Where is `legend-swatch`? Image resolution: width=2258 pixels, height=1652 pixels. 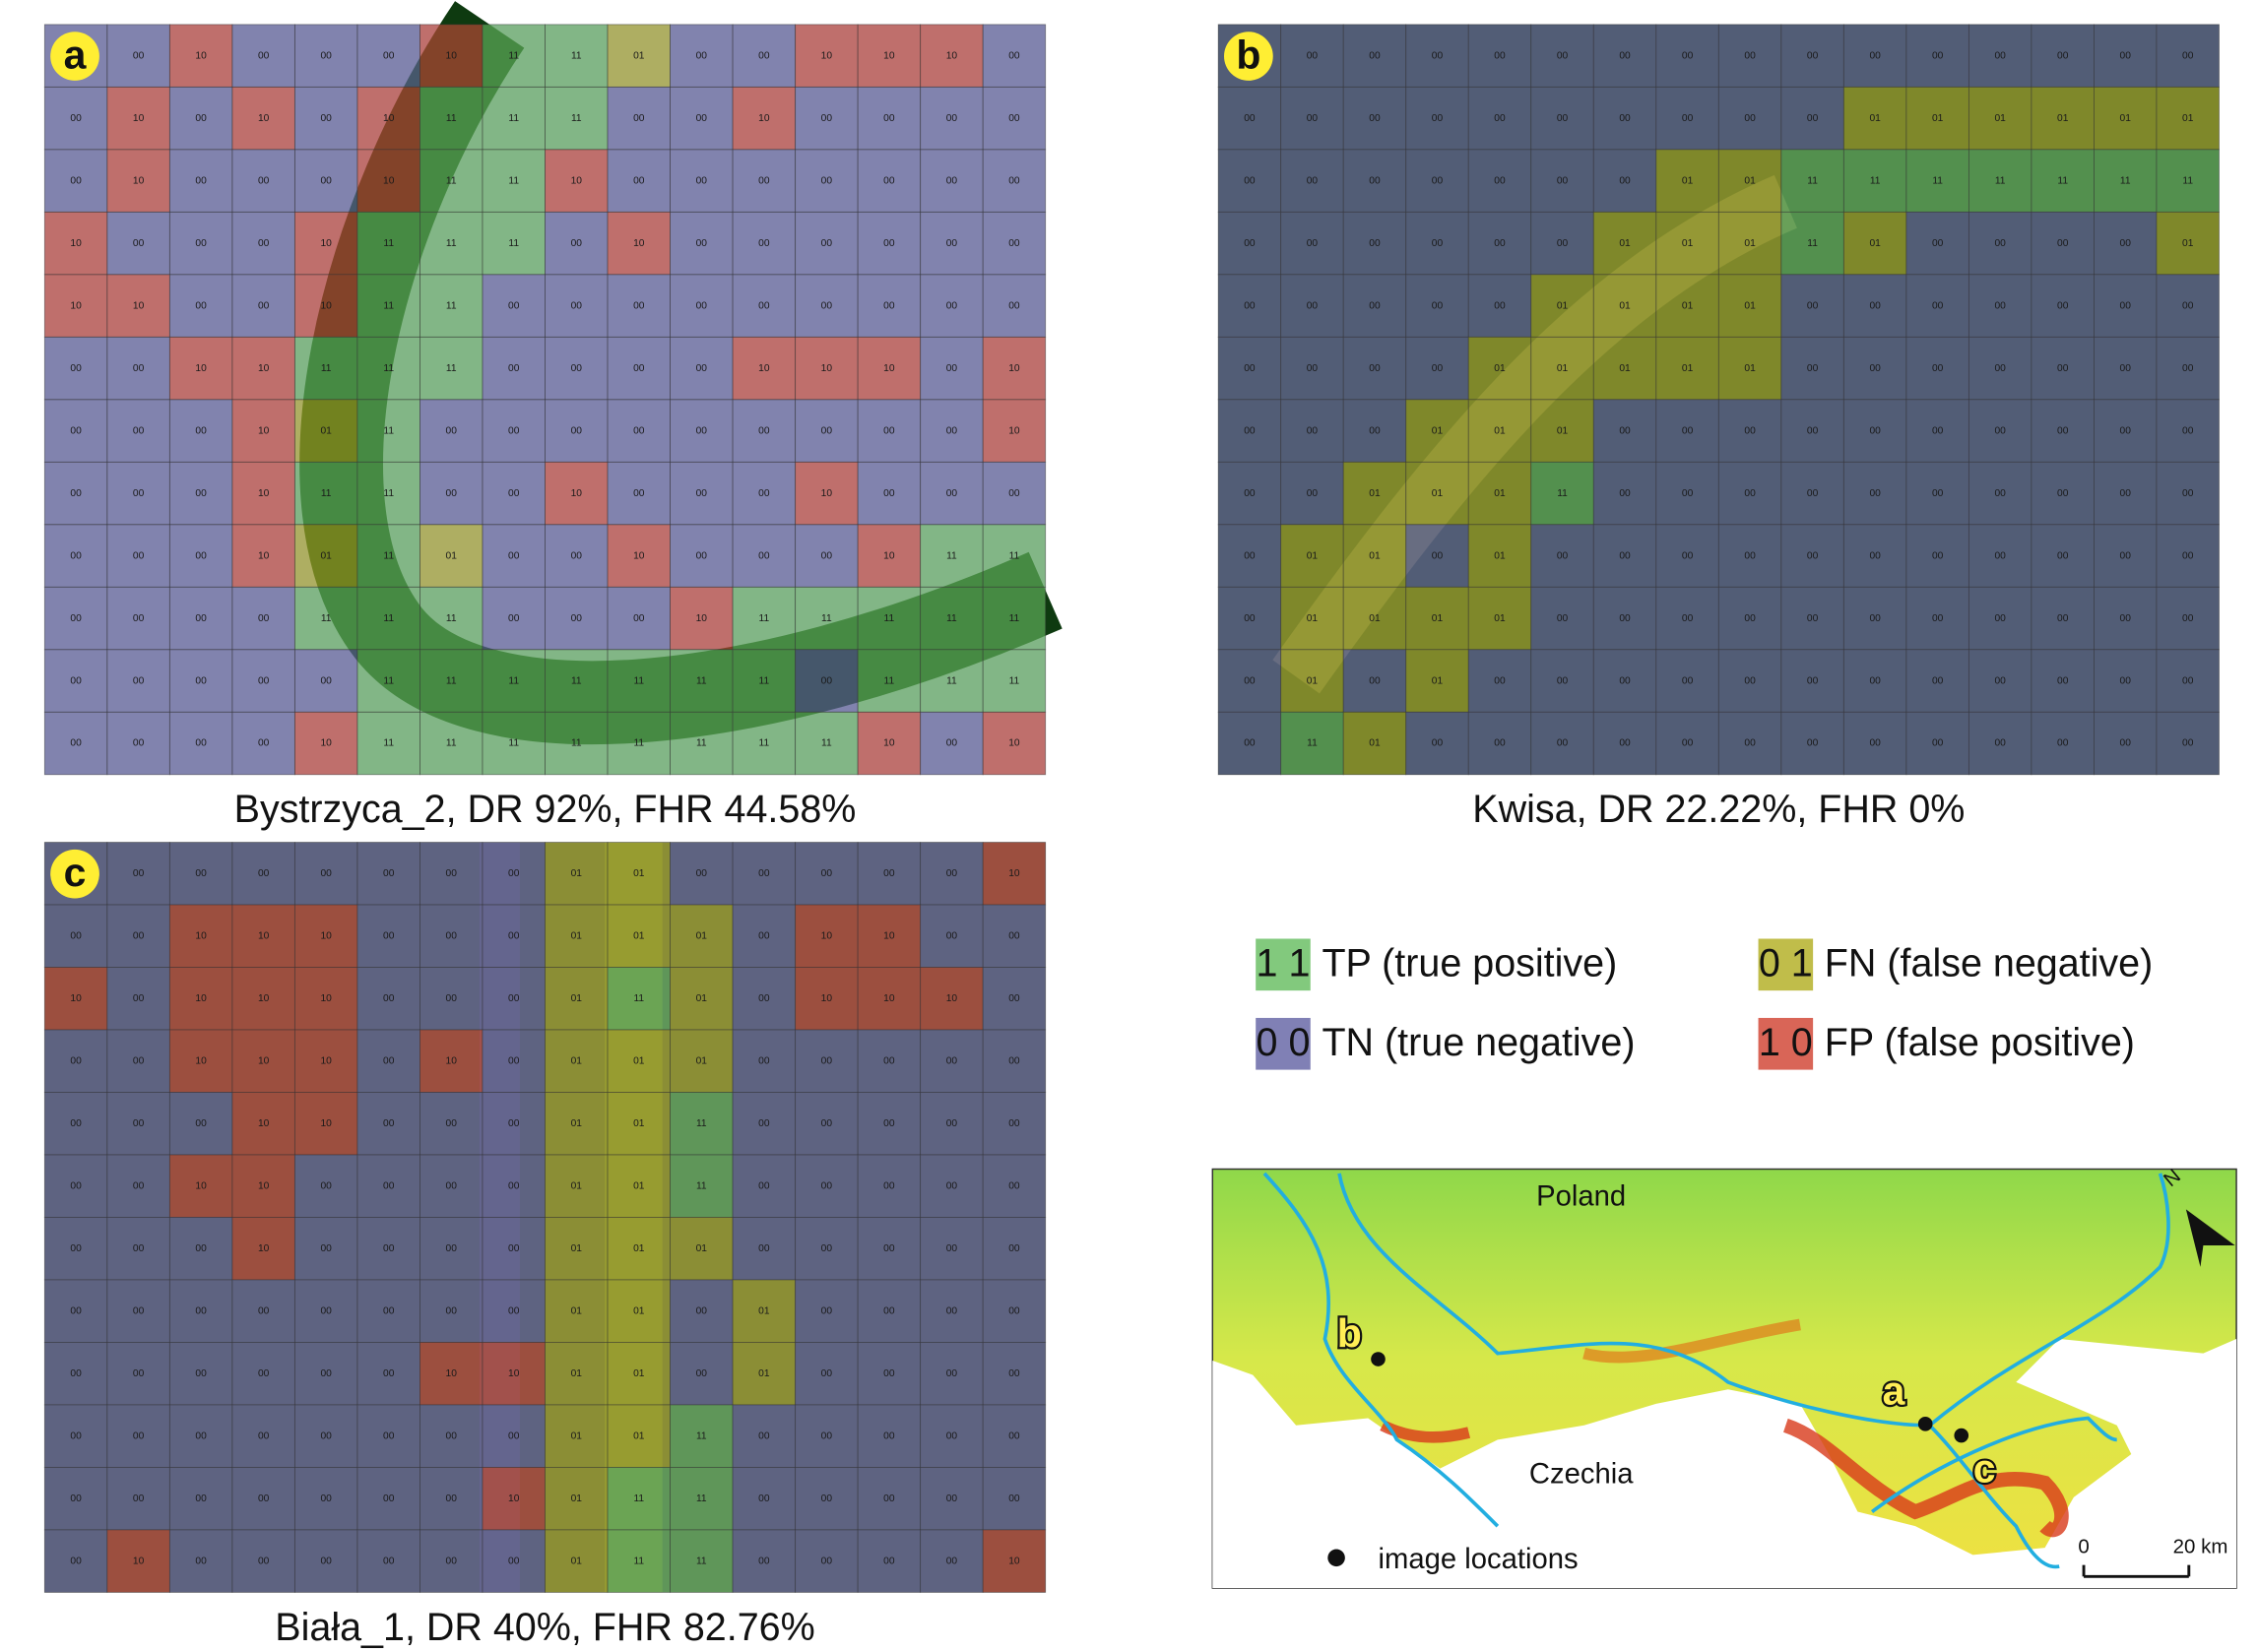 legend-swatch is located at coordinates (1283, 965).